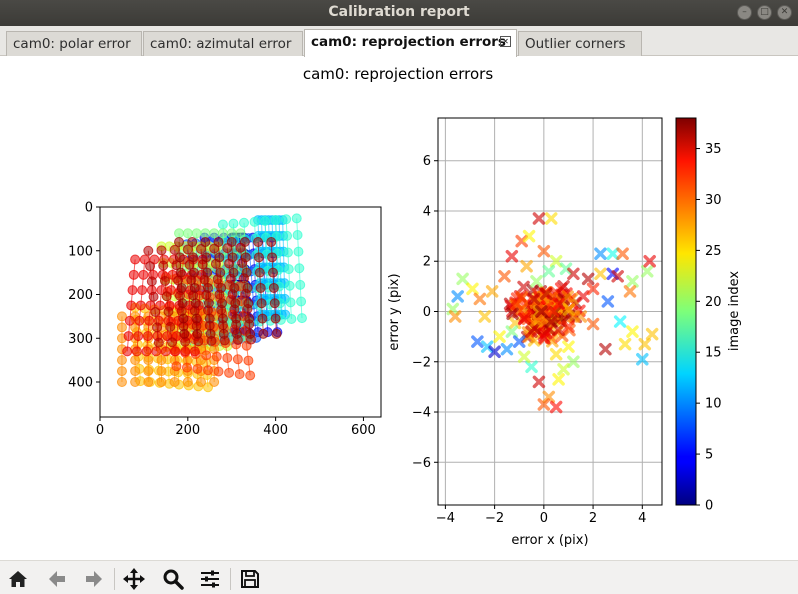  Describe the element at coordinates (744, 12) in the screenshot. I see `minimize-button: –` at that location.